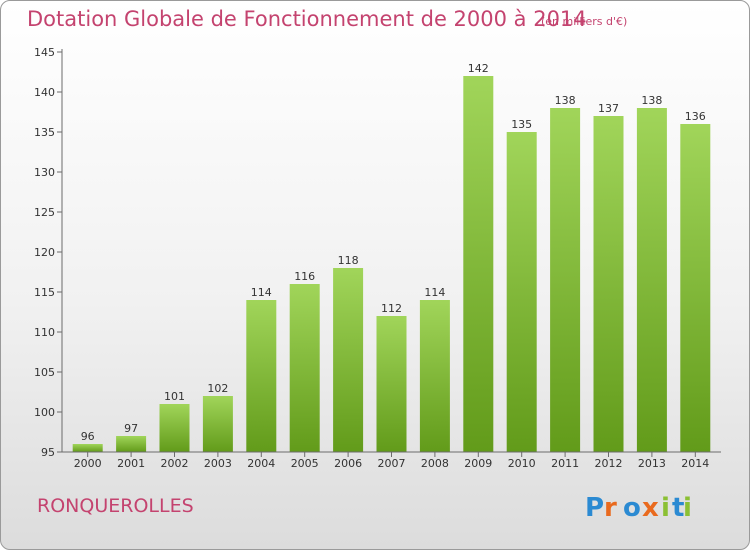 This screenshot has height=550, width=750. What do you see at coordinates (650, 508) in the screenshot?
I see `logo-letter: x` at bounding box center [650, 508].